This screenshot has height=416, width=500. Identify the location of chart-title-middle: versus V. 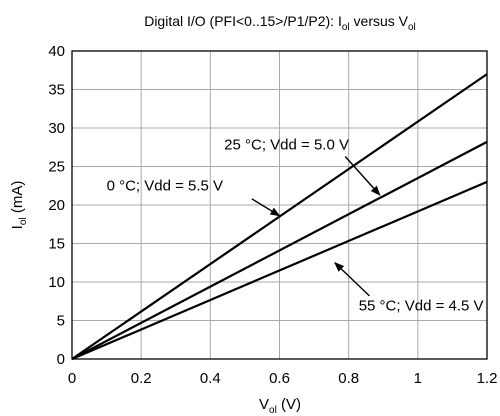
(379, 21).